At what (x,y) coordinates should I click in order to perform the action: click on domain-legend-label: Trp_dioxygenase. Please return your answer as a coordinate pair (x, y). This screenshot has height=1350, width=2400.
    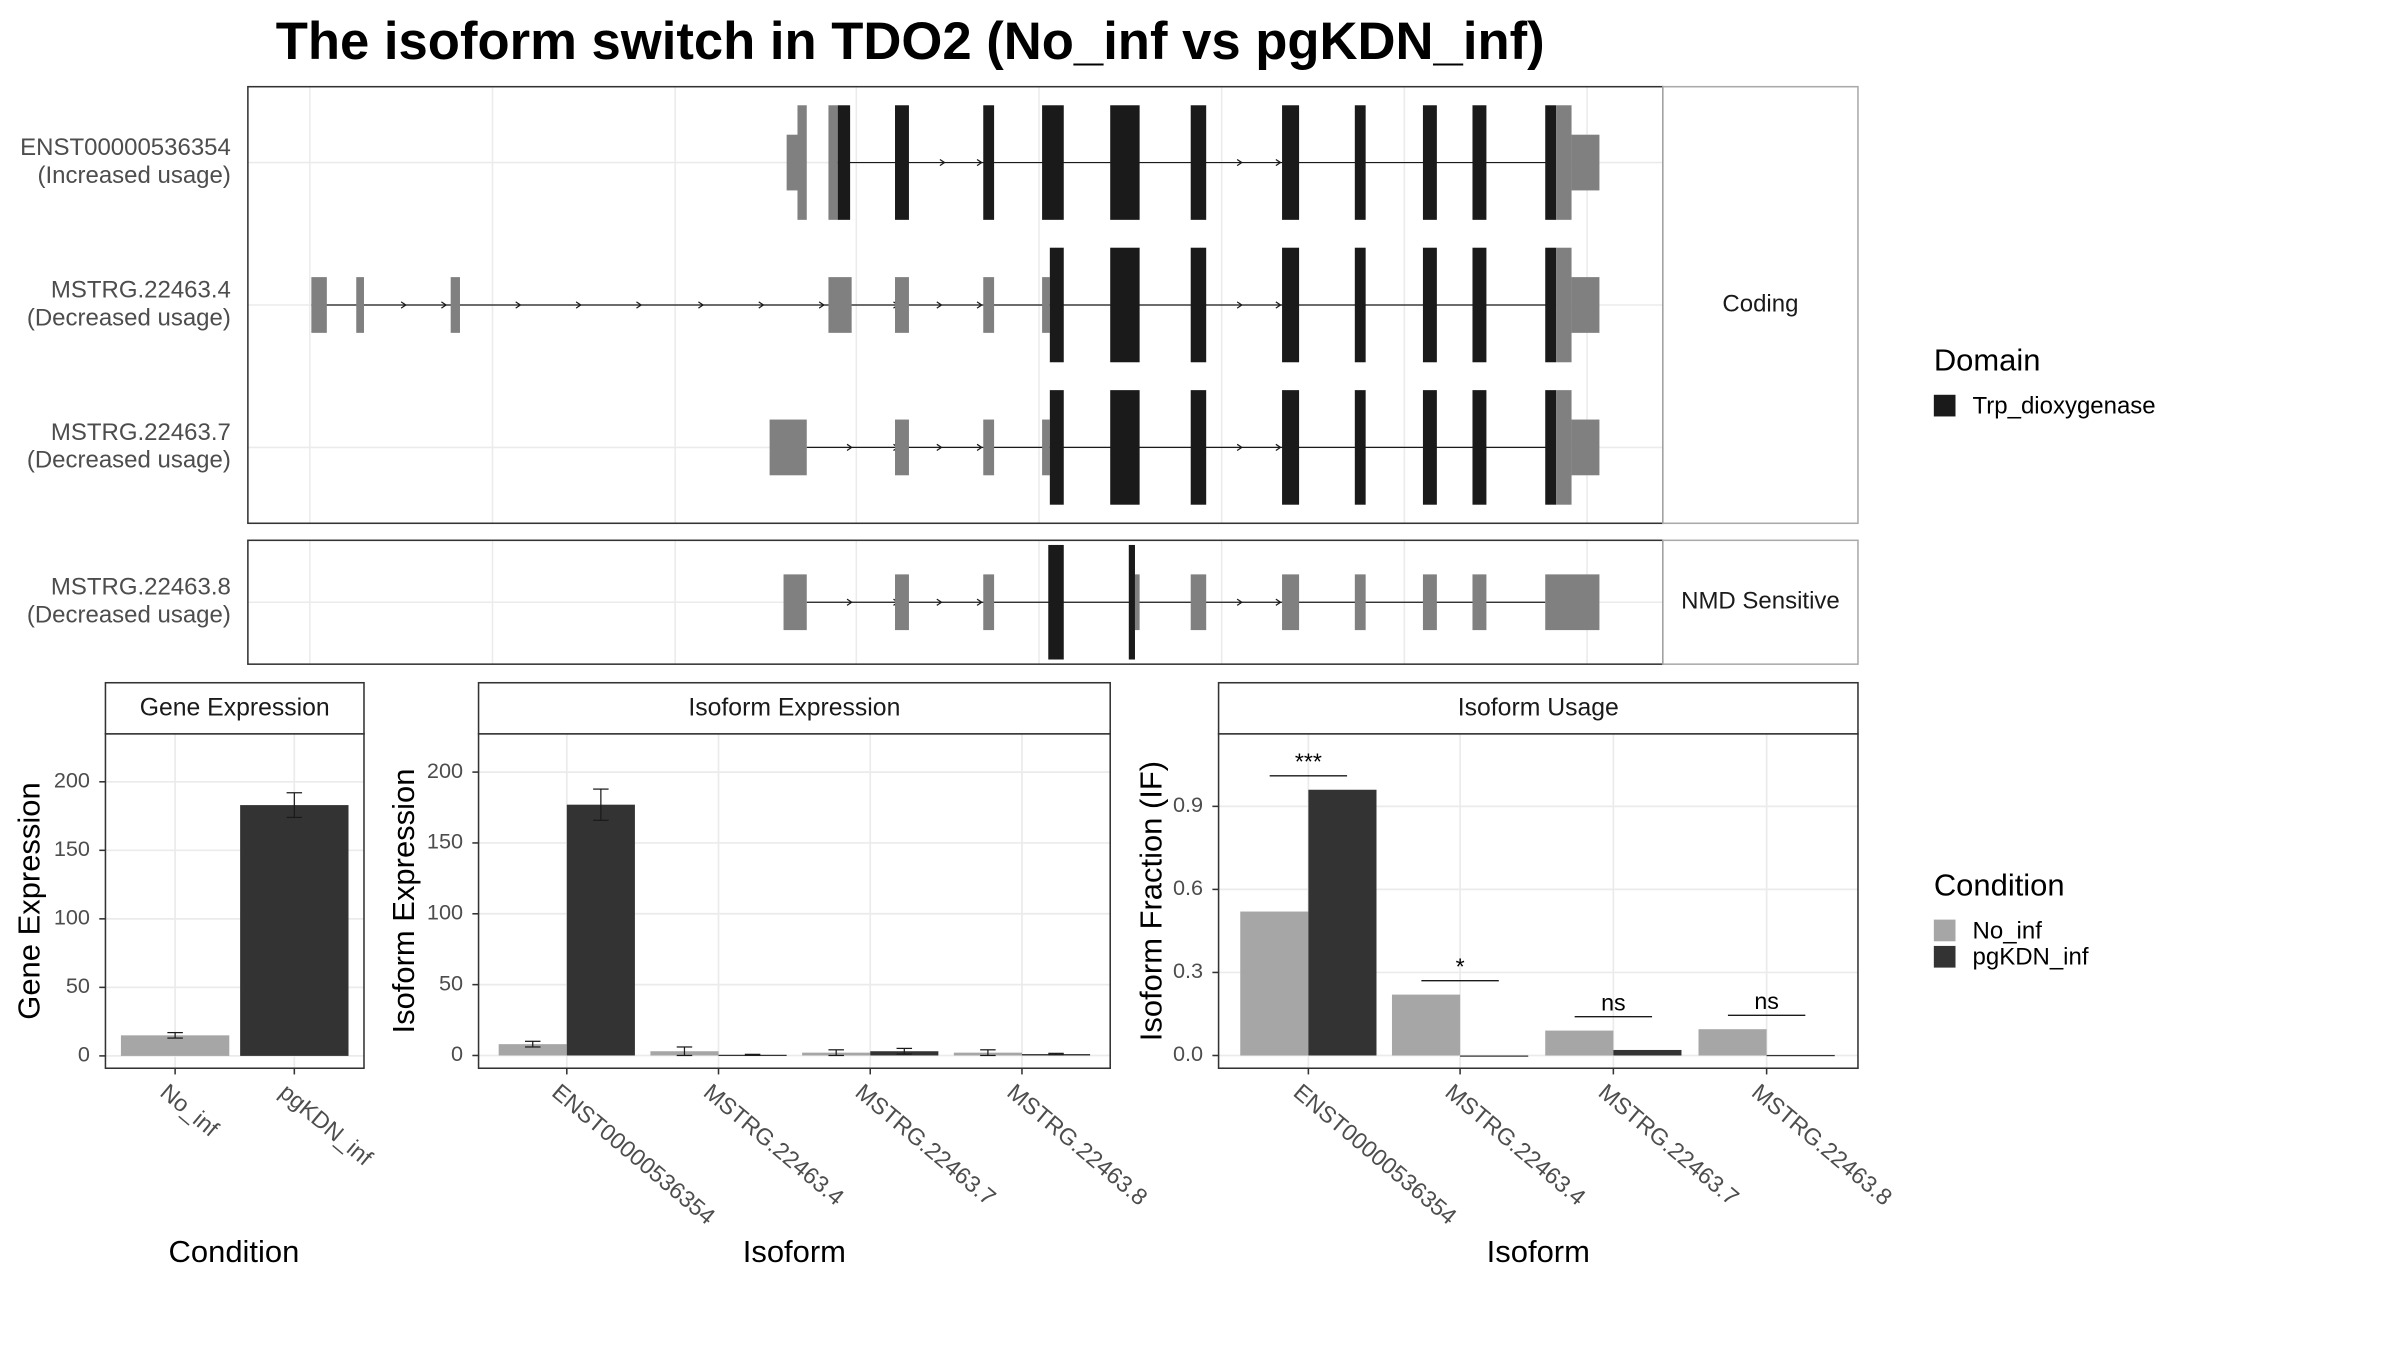
    Looking at the image, I should click on (2064, 406).